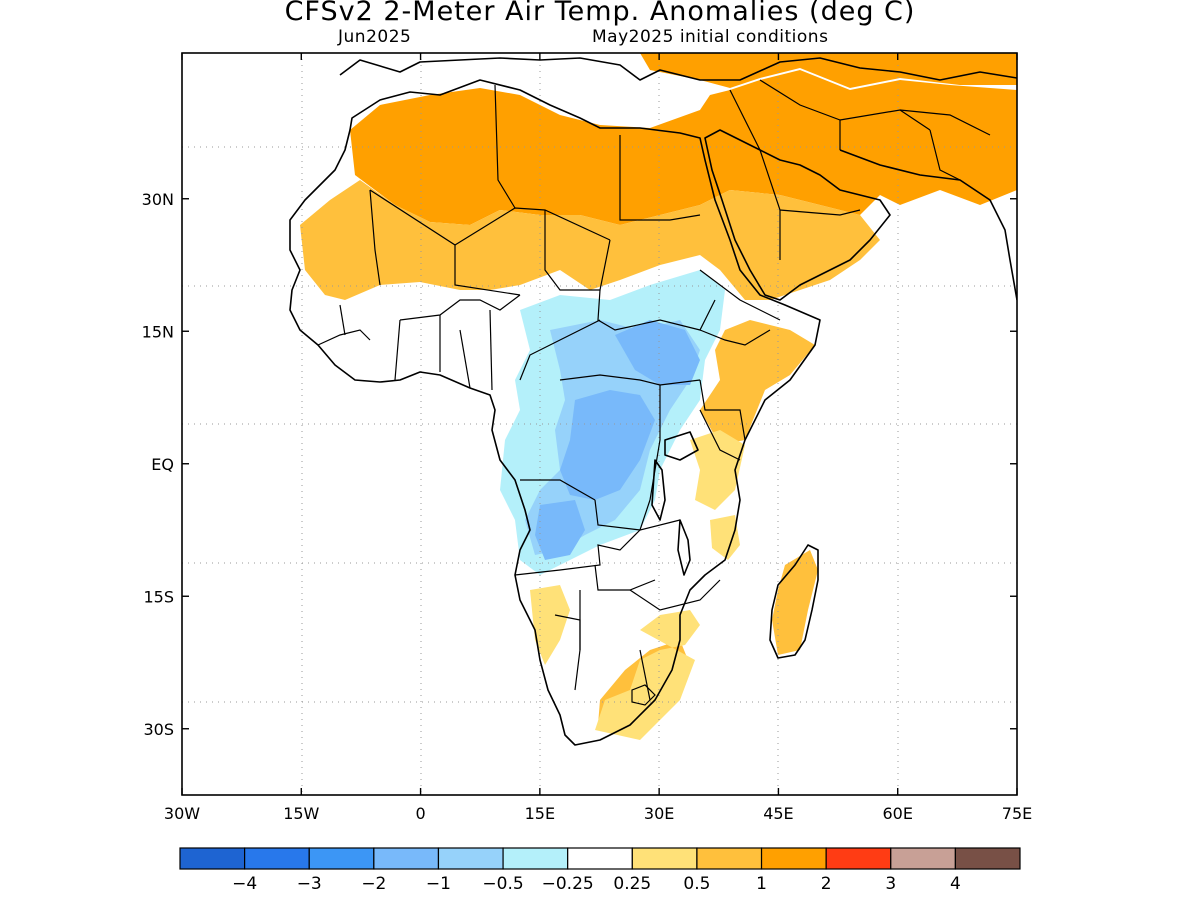 The height and width of the screenshot is (900, 1200). Describe the element at coordinates (678, 69) in the screenshot. I see `mediterranean-north` at that location.